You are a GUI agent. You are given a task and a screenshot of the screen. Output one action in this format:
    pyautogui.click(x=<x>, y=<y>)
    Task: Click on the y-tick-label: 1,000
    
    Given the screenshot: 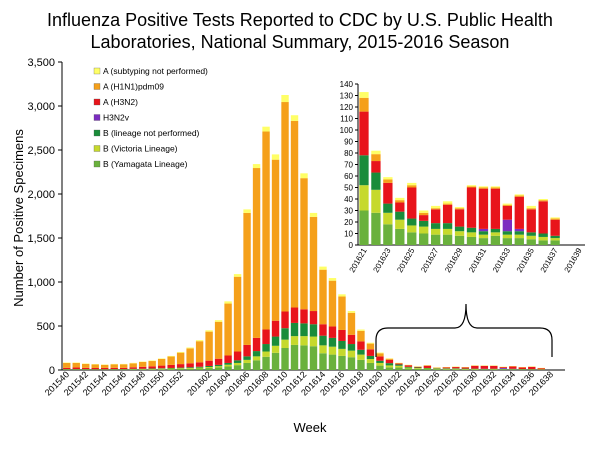 What is the action you would take?
    pyautogui.click(x=41, y=283)
    